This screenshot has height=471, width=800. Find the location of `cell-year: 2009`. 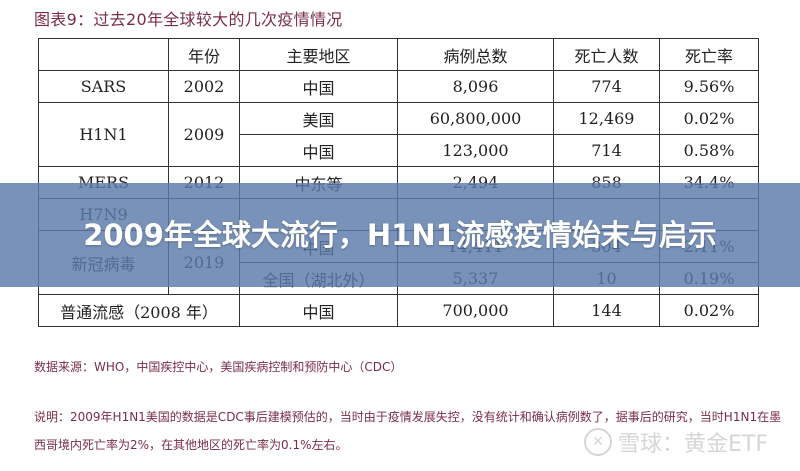

cell-year: 2009 is located at coordinates (204, 134).